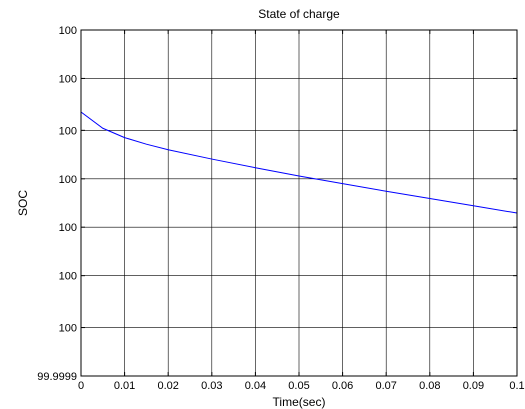 The width and height of the screenshot is (525, 409). What do you see at coordinates (124, 386) in the screenshot?
I see `x-tick-label: 0.01` at bounding box center [124, 386].